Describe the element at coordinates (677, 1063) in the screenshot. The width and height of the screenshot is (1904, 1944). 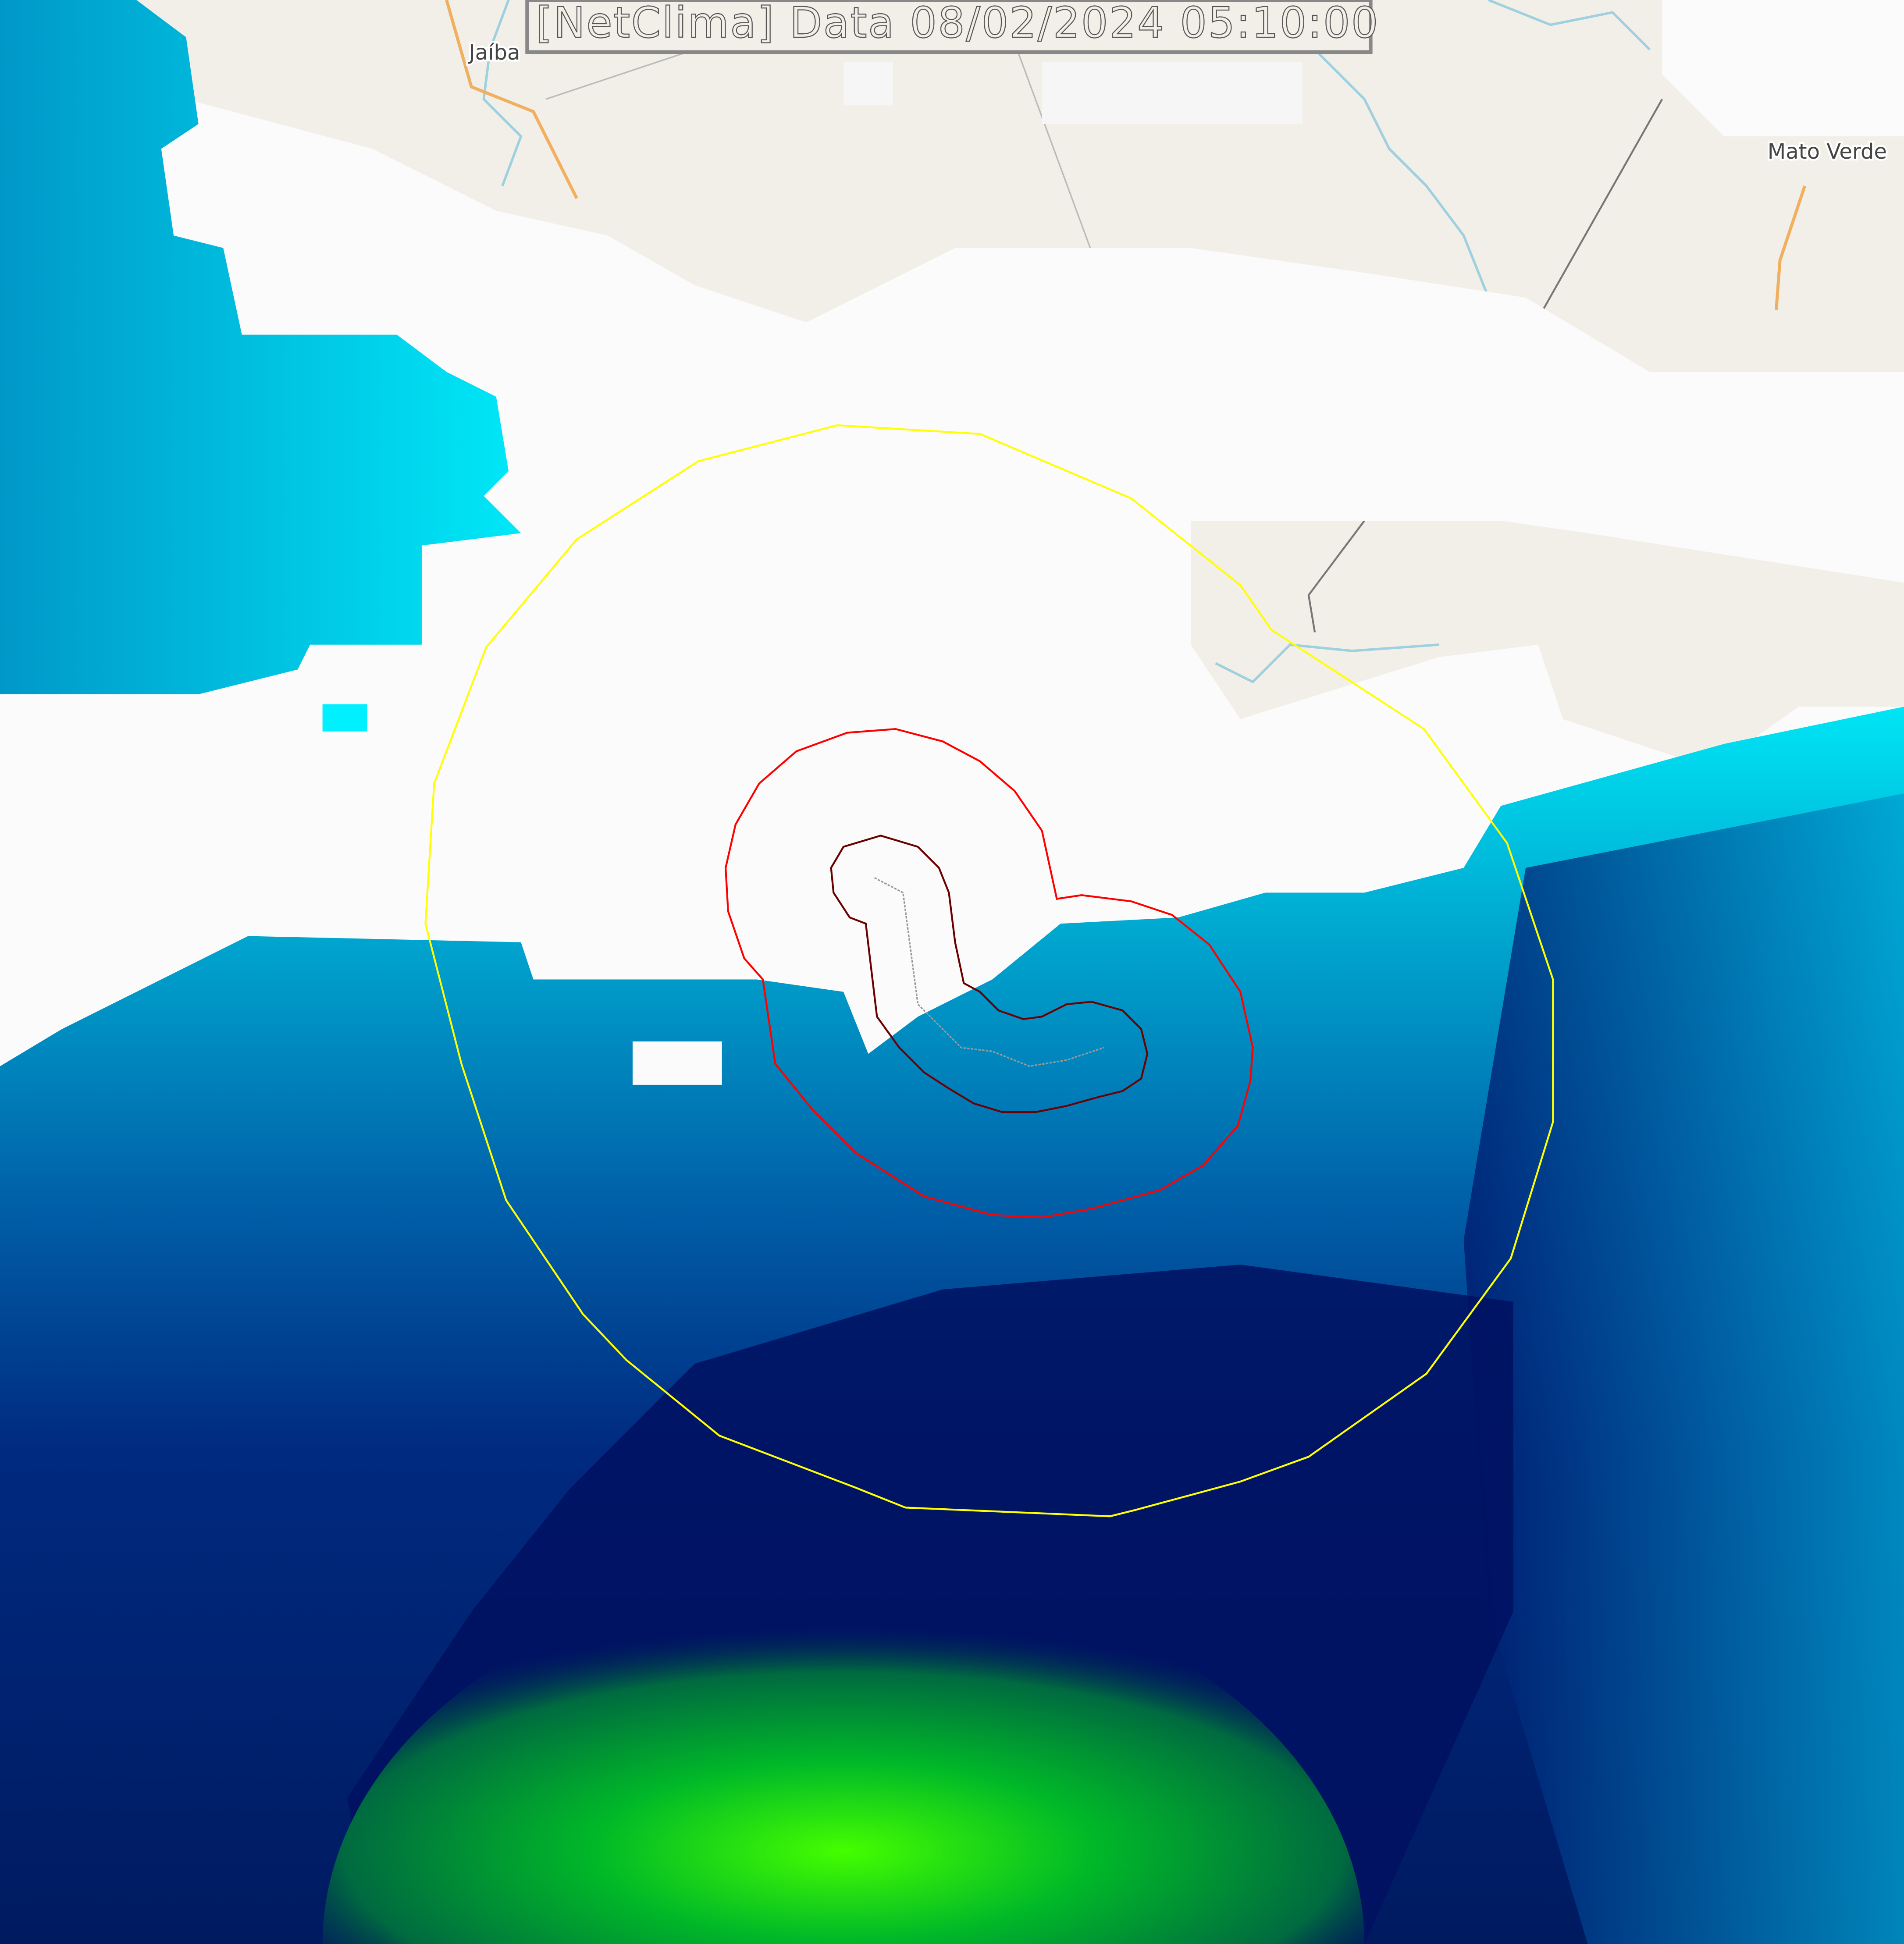
I see `cloud-gap` at that location.